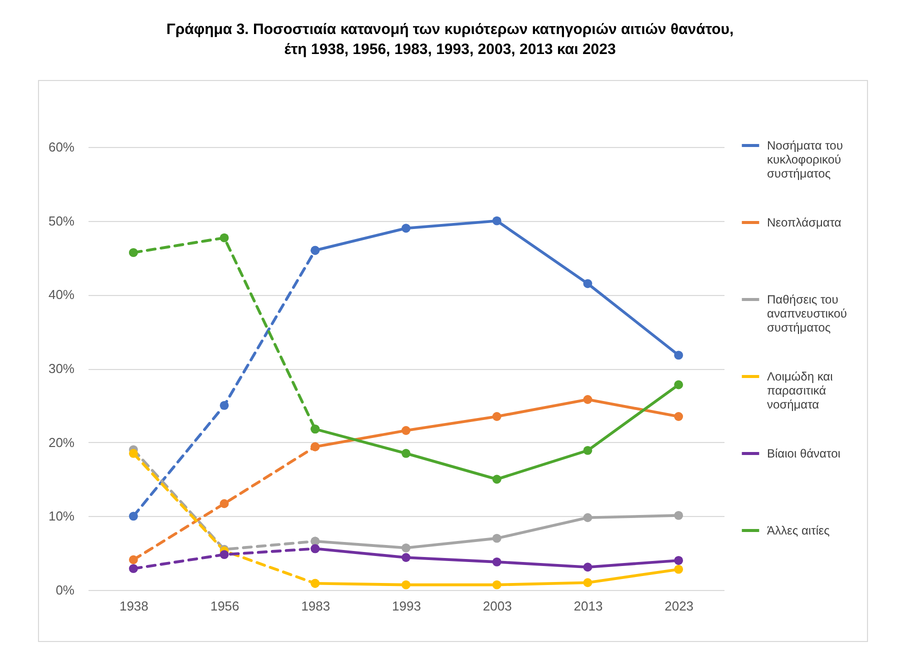  Describe the element at coordinates (61, 147) in the screenshot. I see `y-tick-label: 60%` at that location.